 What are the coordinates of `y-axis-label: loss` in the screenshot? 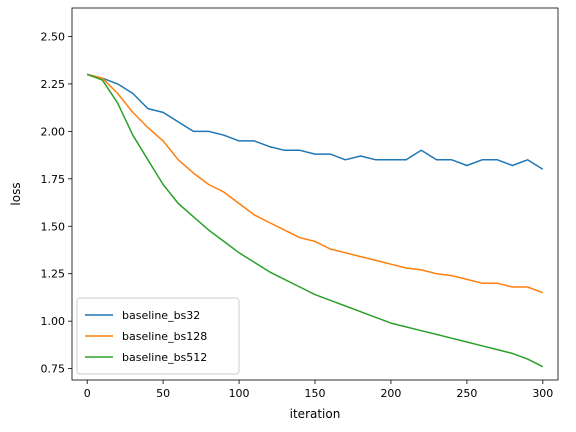 It's located at (16, 193).